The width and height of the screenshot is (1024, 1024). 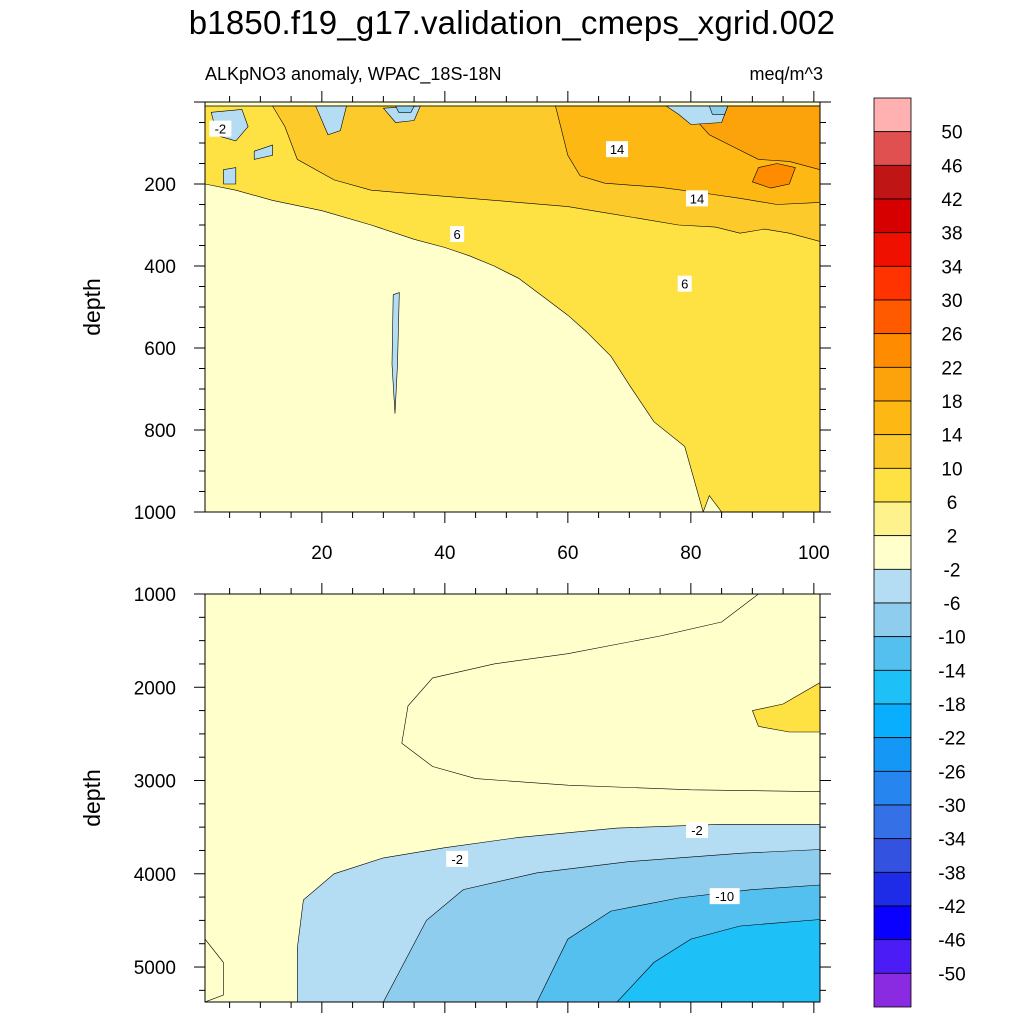 I want to click on y-tick-label: 200, so click(x=160, y=185).